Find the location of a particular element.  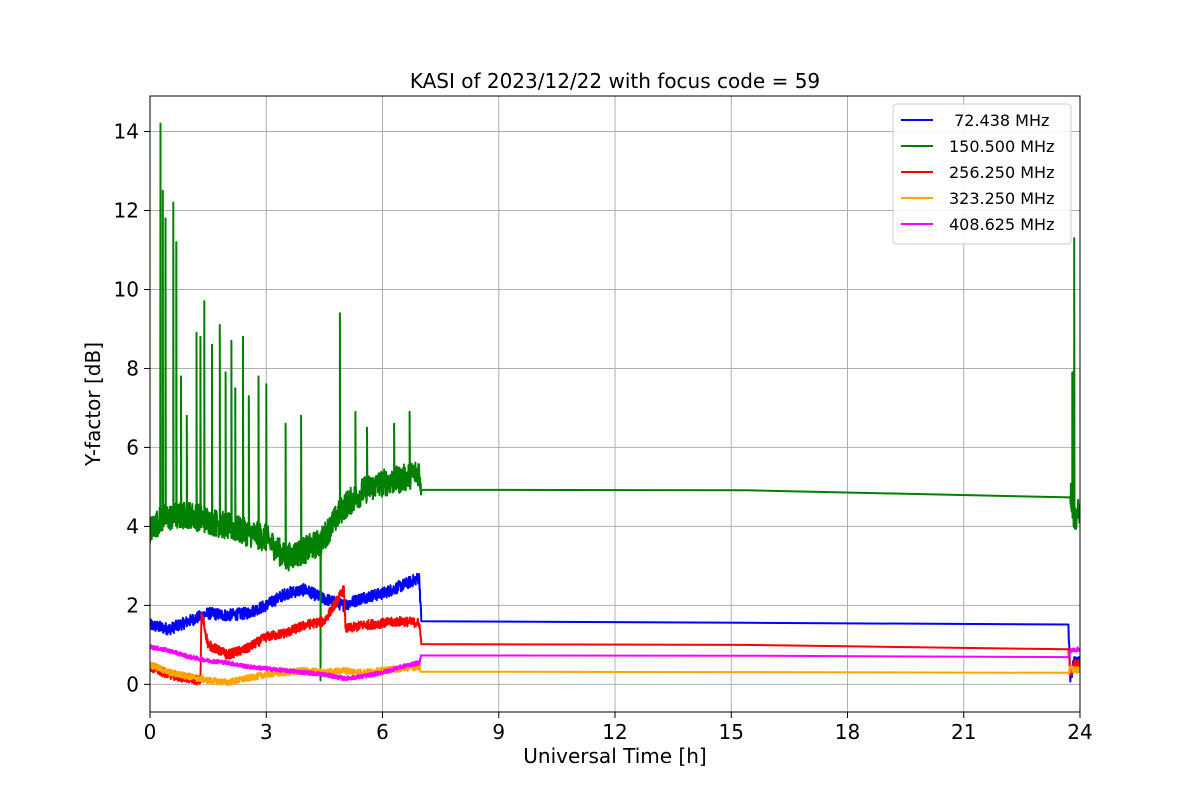

y-tick-label: 10 is located at coordinates (126, 289).